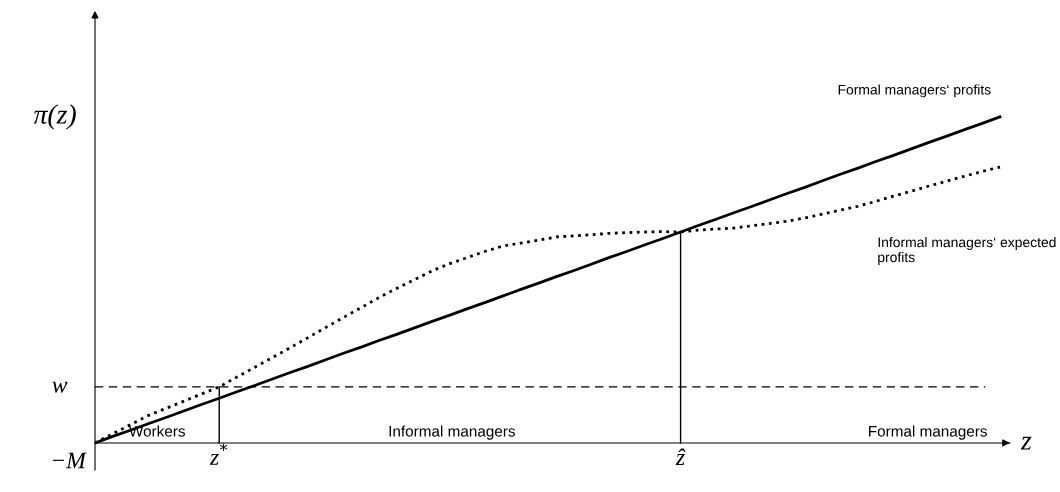  Describe the element at coordinates (1026, 443) in the screenshot. I see `x-axis-title: z` at that location.